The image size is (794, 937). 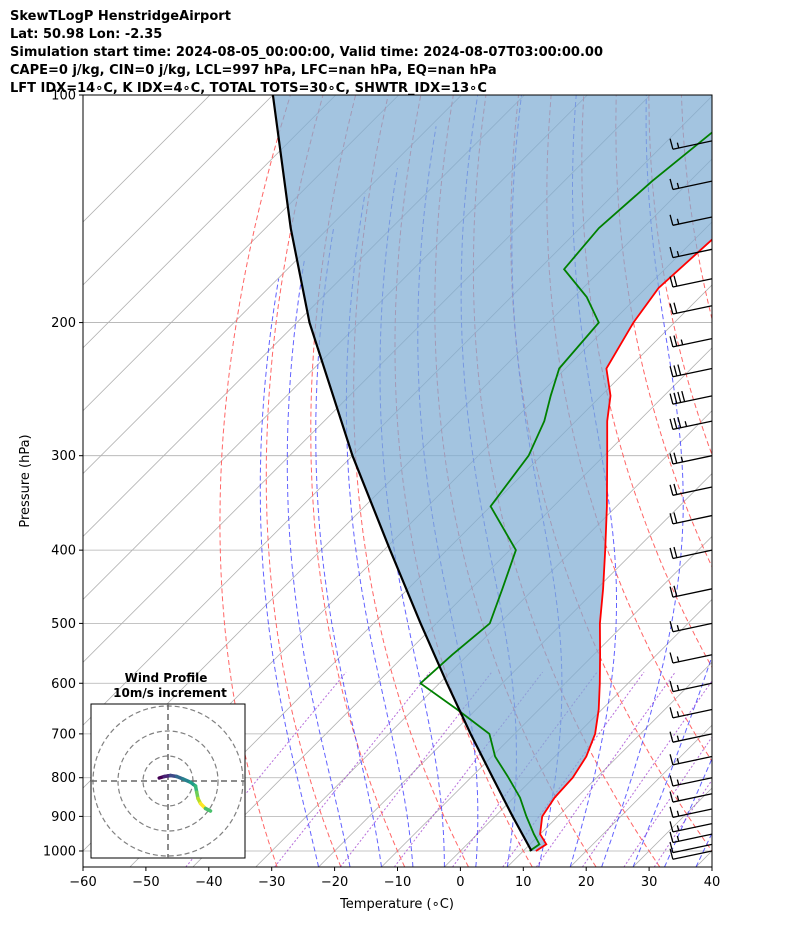 I want to click on inset-title: Wind Profile, so click(x=166, y=678).